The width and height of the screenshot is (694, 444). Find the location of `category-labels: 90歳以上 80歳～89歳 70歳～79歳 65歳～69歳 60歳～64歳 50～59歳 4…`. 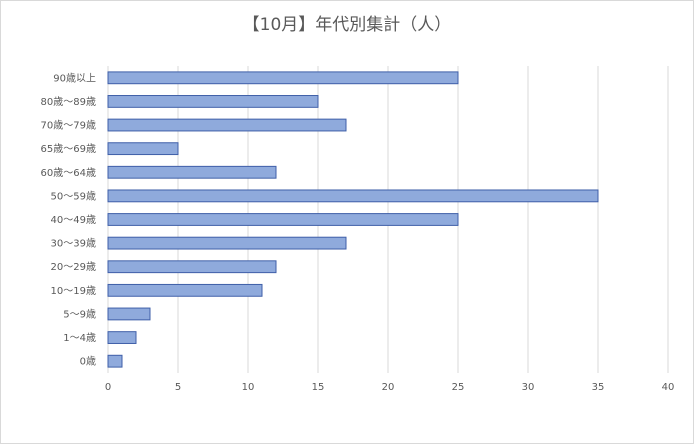

category-labels: 90歳以上 80歳～89歳 70歳～79歳 65歳～69歳 60歳～64歳 50～59歳 4… is located at coordinates (68, 219).